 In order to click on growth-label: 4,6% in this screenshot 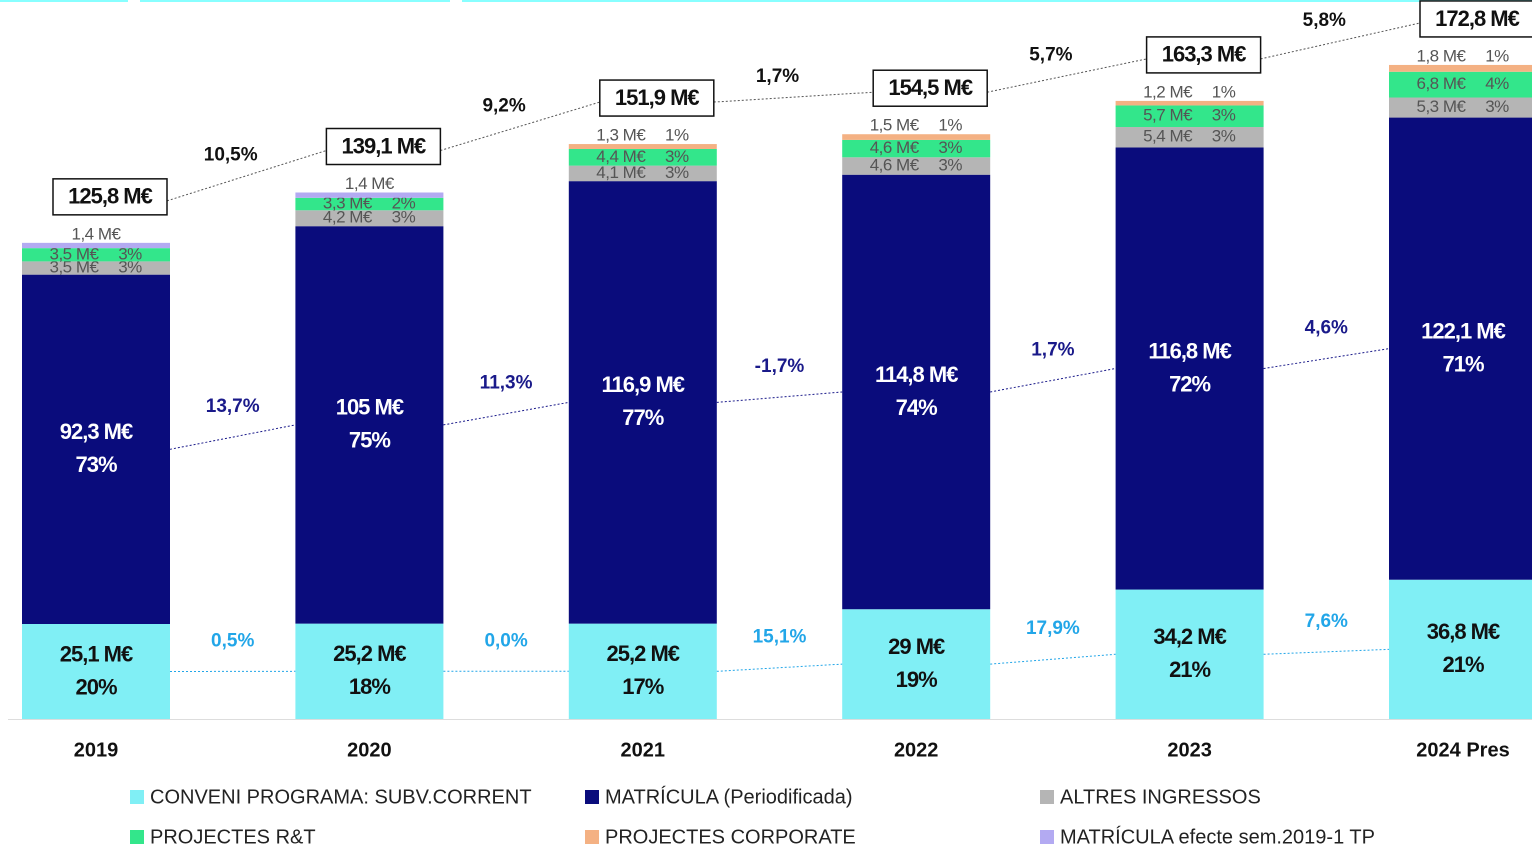, I will do `click(1326, 328)`.